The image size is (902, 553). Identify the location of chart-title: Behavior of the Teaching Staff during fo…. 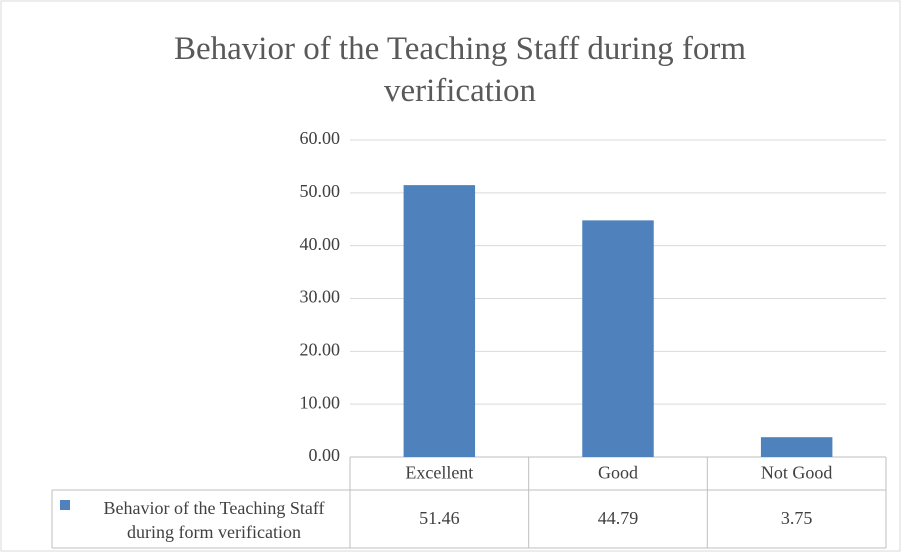
(460, 70).